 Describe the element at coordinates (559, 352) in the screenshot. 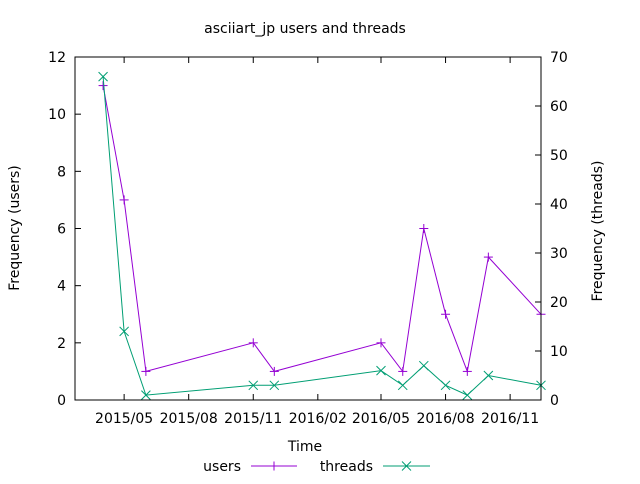

I see `y2-tick-label: 10` at that location.